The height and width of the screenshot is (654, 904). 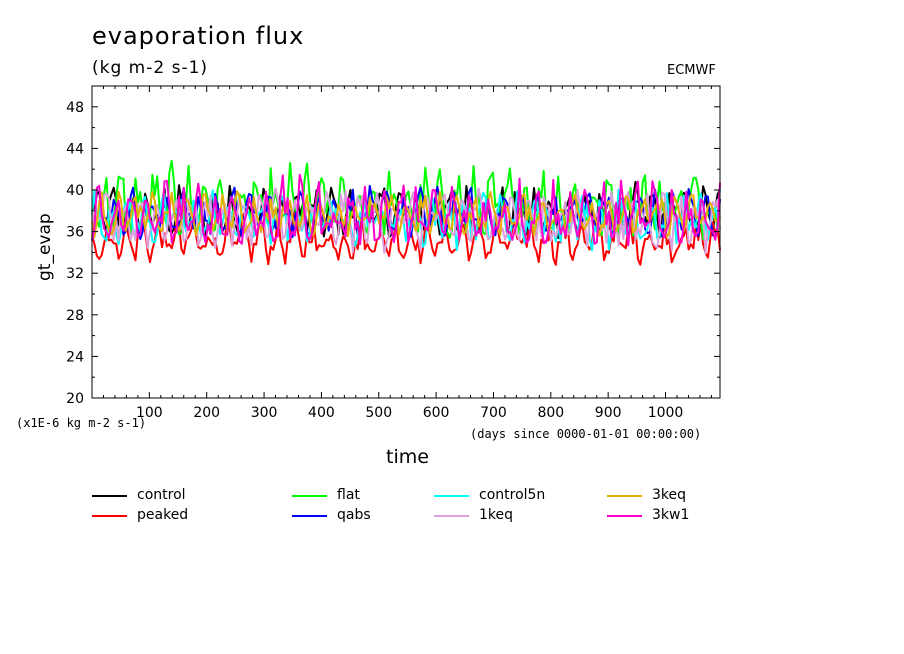 What do you see at coordinates (75, 316) in the screenshot?
I see `y-tick-label: 28` at bounding box center [75, 316].